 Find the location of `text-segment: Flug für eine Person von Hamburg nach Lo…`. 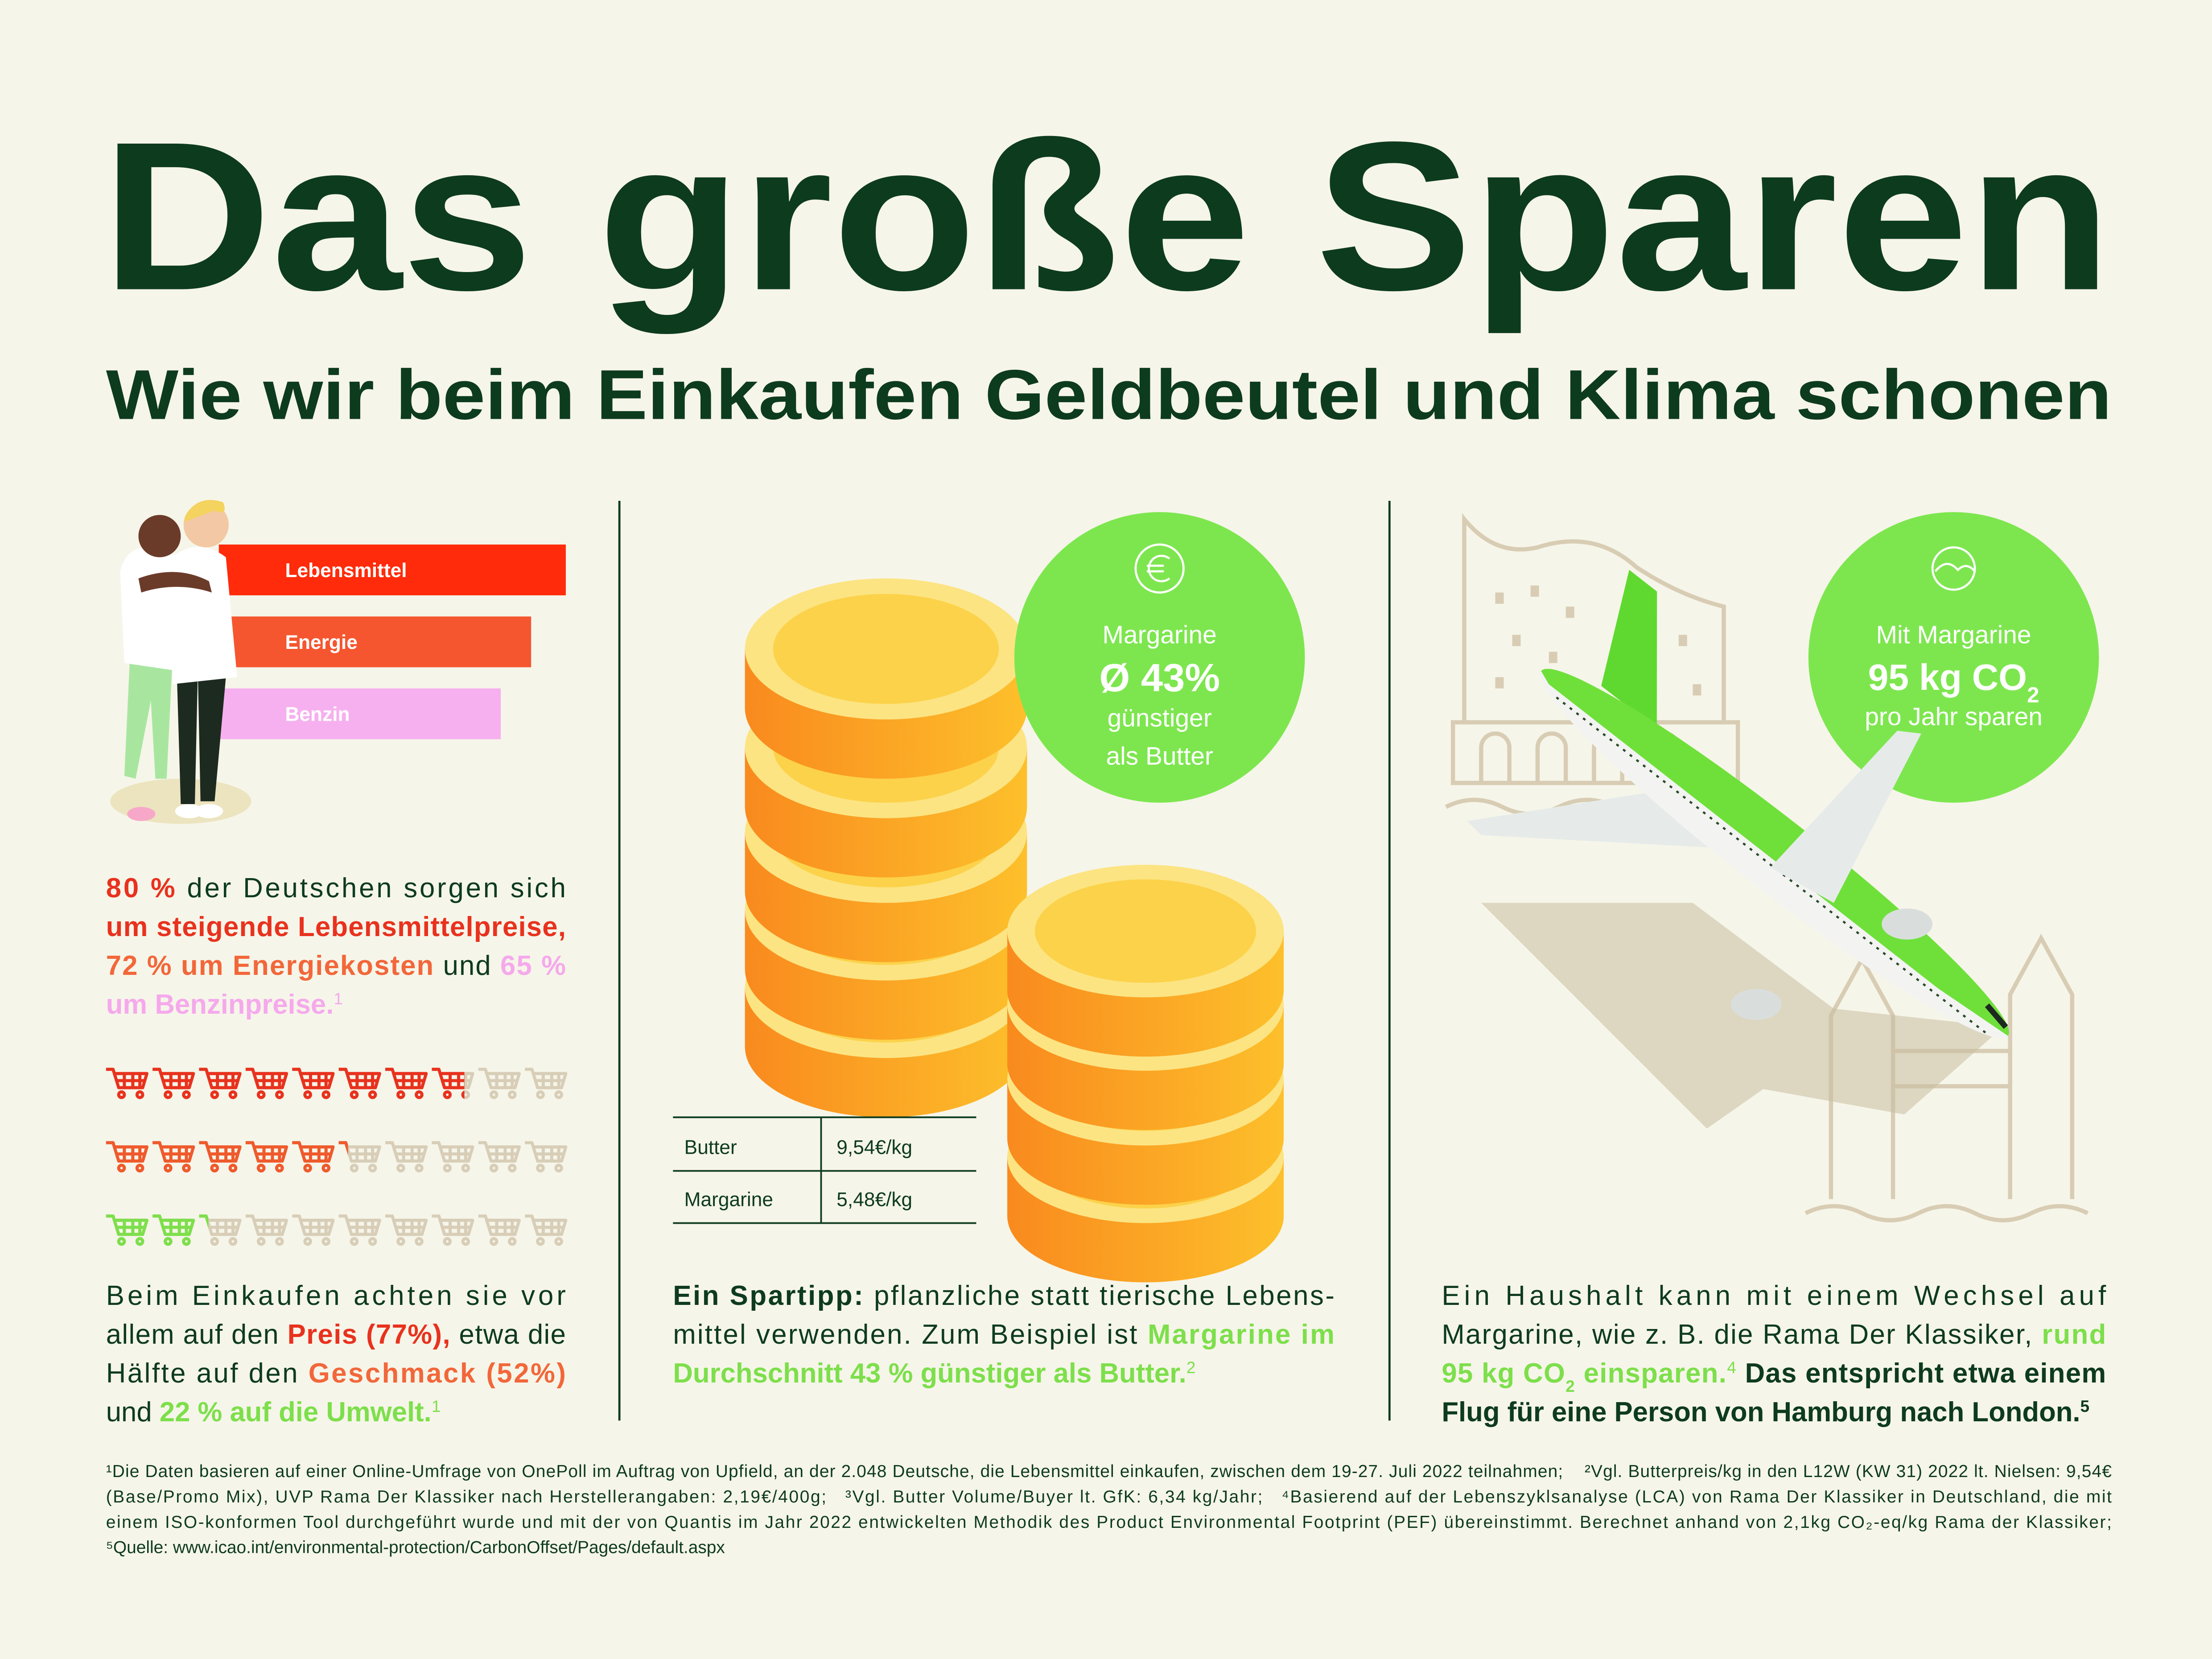

text-segment: Flug für eine Person von Hamburg nach Lo… is located at coordinates (1761, 1413).